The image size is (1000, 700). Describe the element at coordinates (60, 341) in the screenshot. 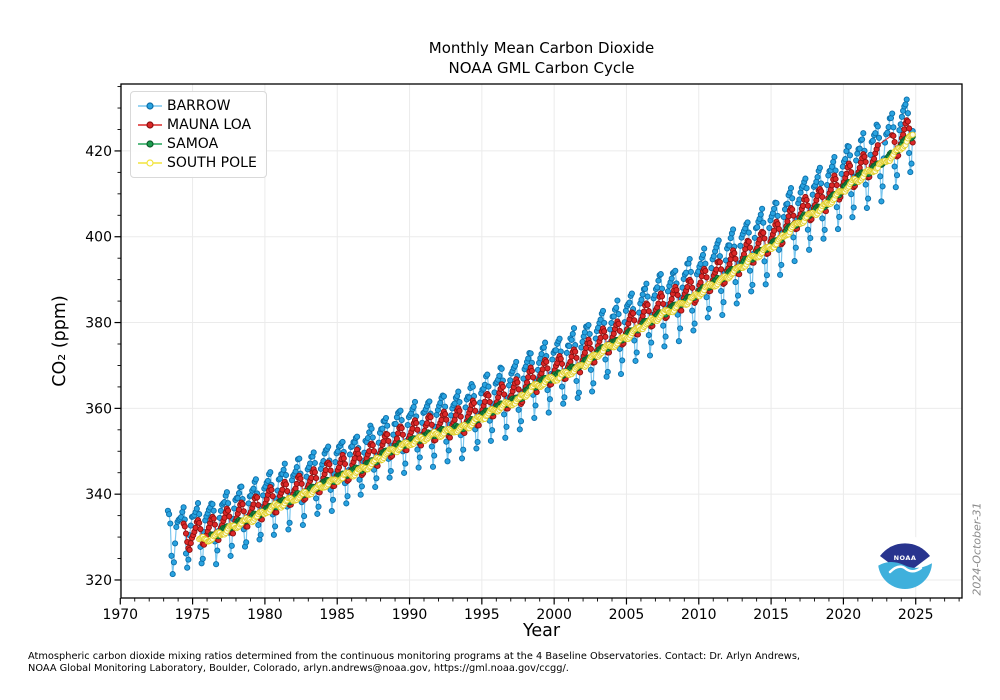

I see `y-axis-label: CO₂ (ppm)` at that location.